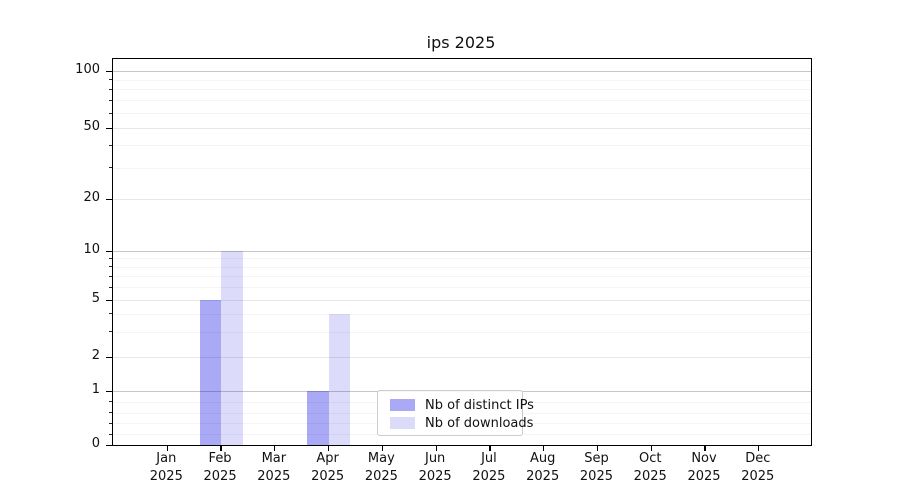 This screenshot has height=500, width=900. I want to click on x-tick-label: Jun 2025, so click(435, 467).